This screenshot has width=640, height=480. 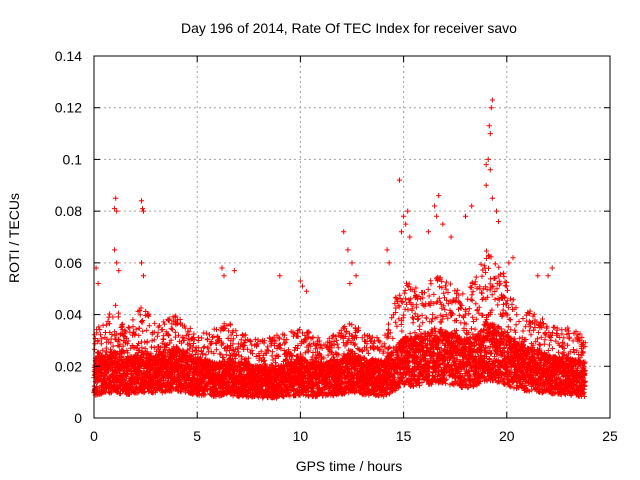 What do you see at coordinates (68, 211) in the screenshot?
I see `y-tick-label: 0.08` at bounding box center [68, 211].